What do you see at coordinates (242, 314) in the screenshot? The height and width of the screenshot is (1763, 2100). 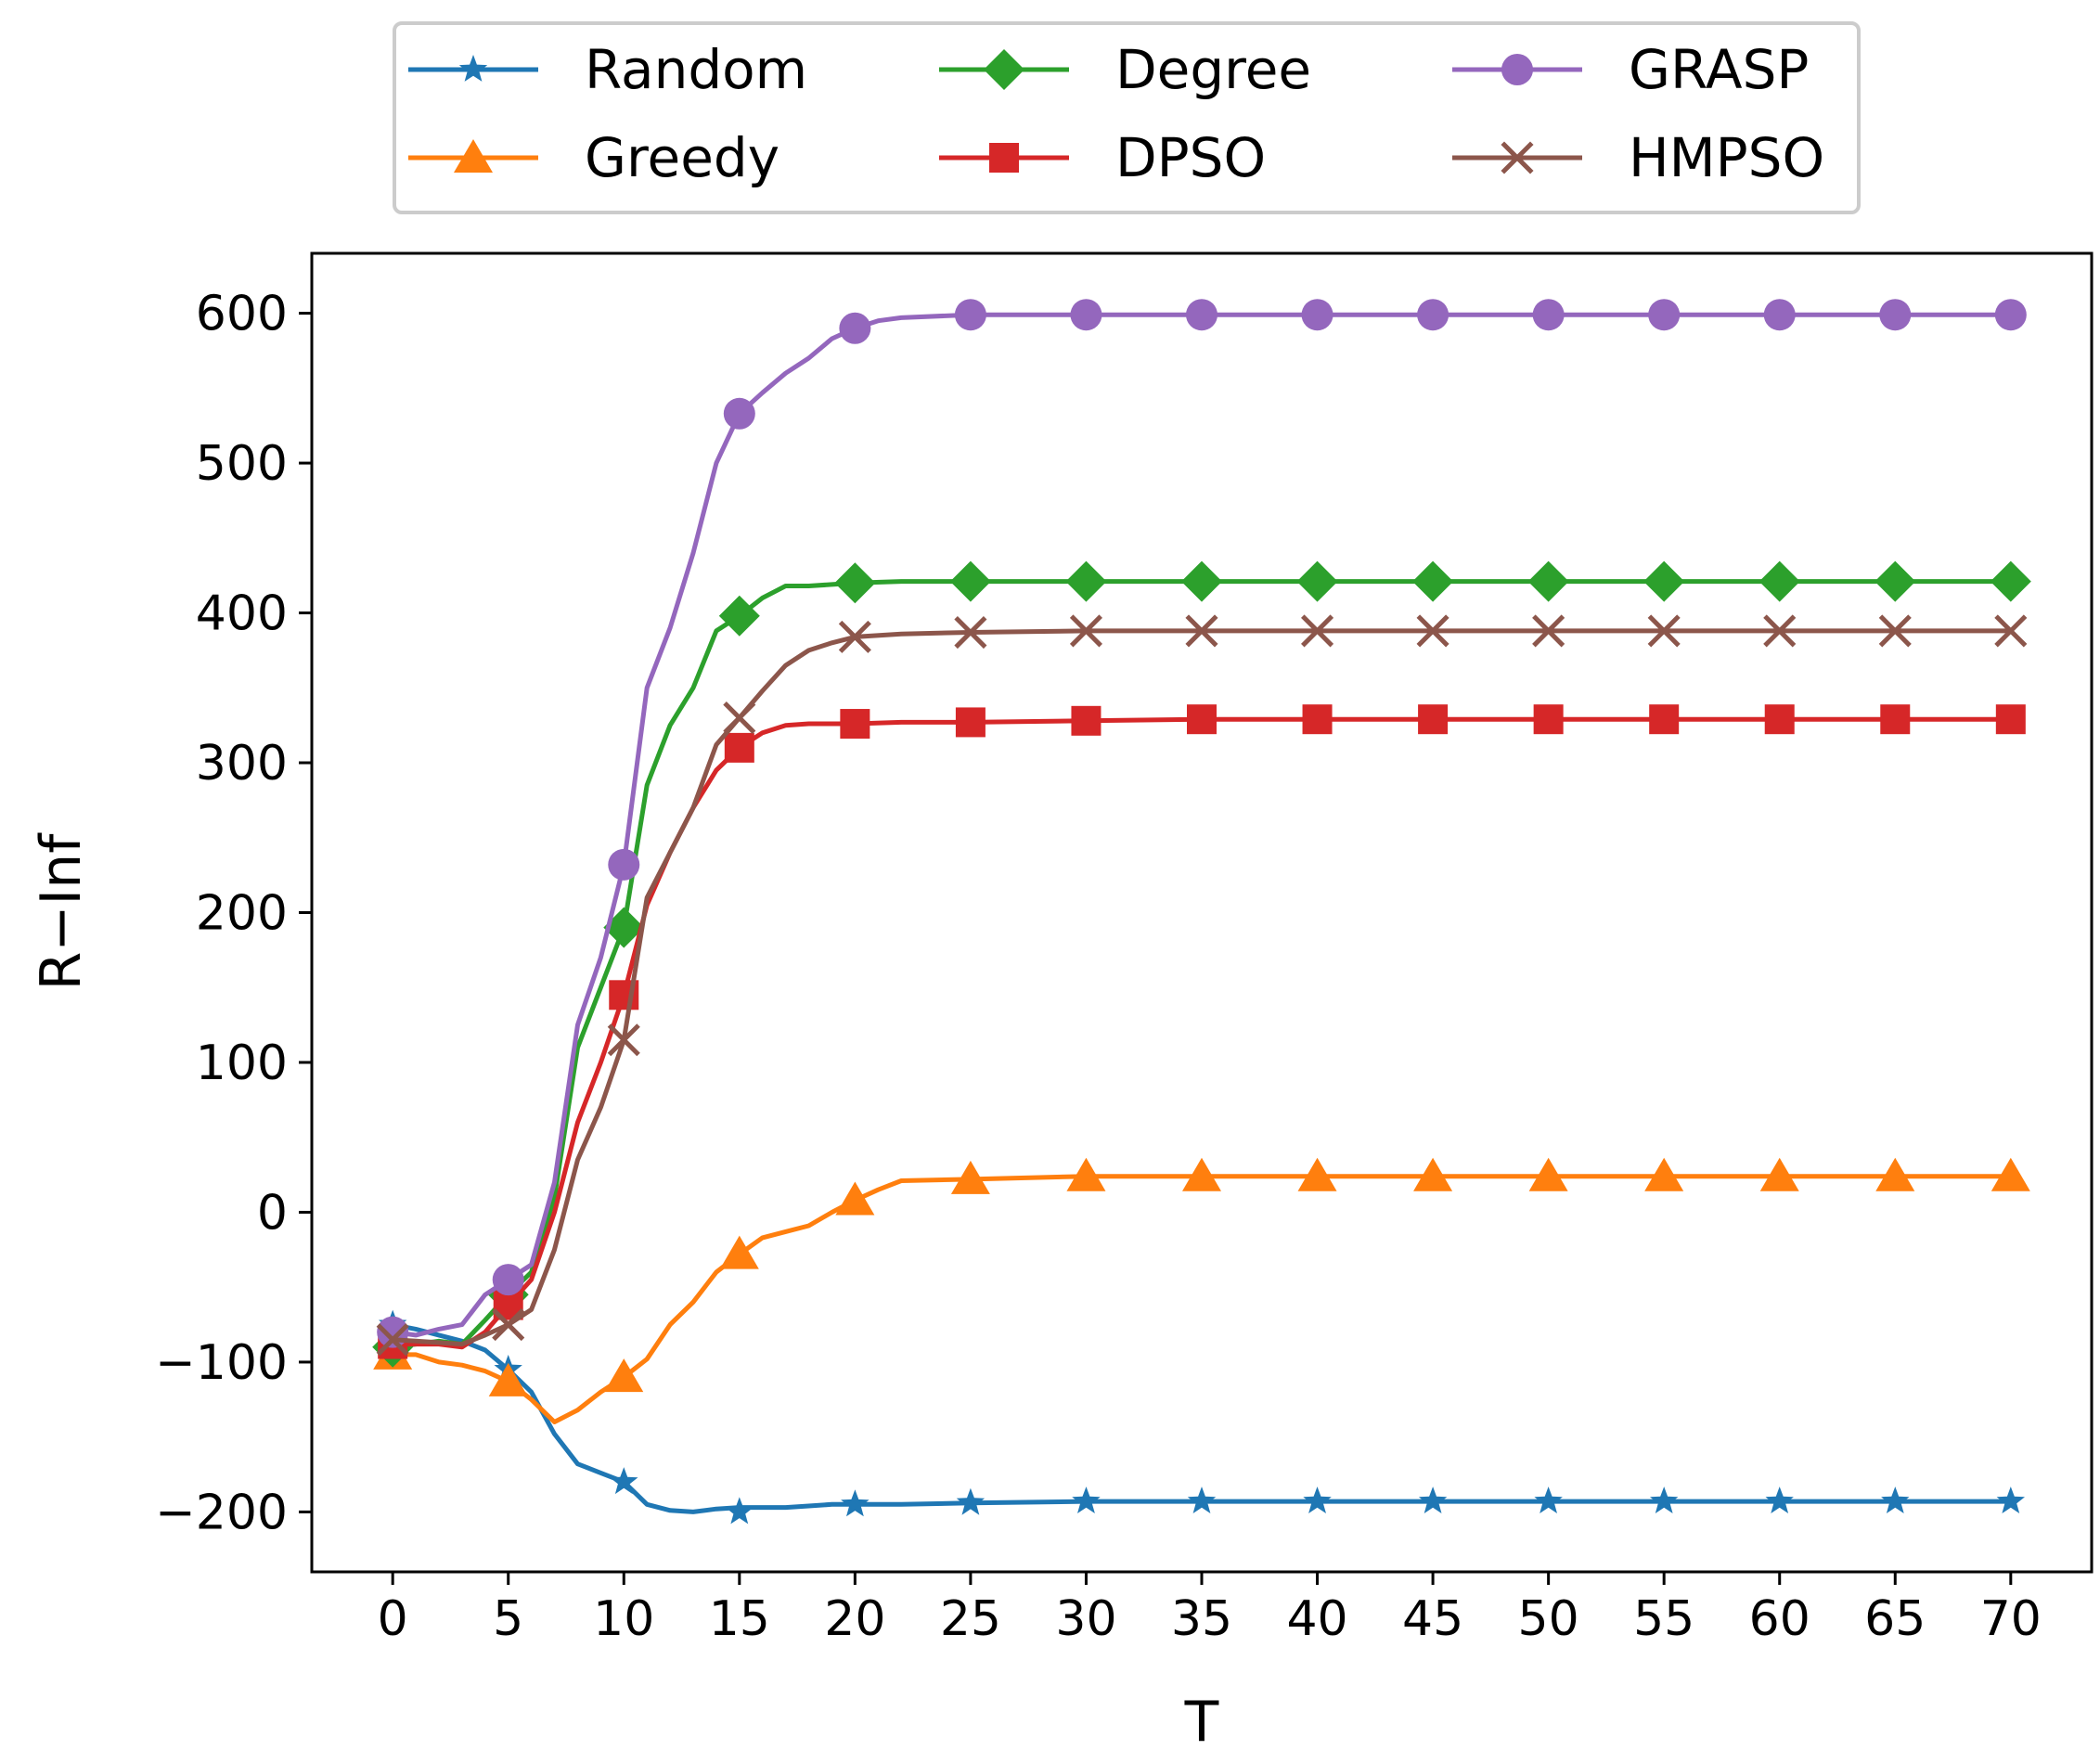 I see `y-tick-label: 600` at bounding box center [242, 314].